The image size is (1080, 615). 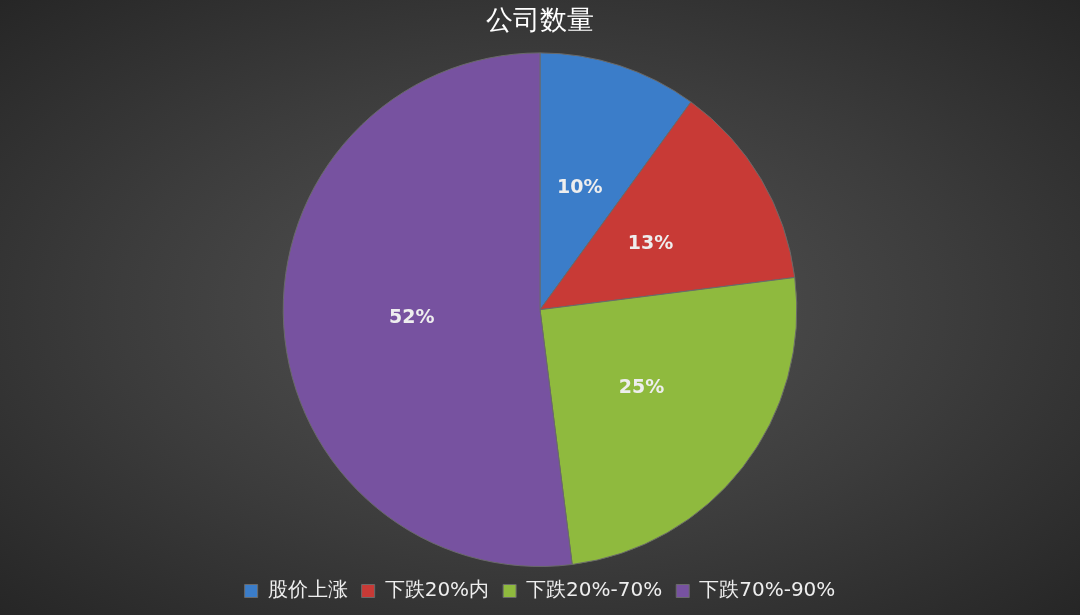 What do you see at coordinates (579, 185) in the screenshot?
I see `data-label: 10%` at bounding box center [579, 185].